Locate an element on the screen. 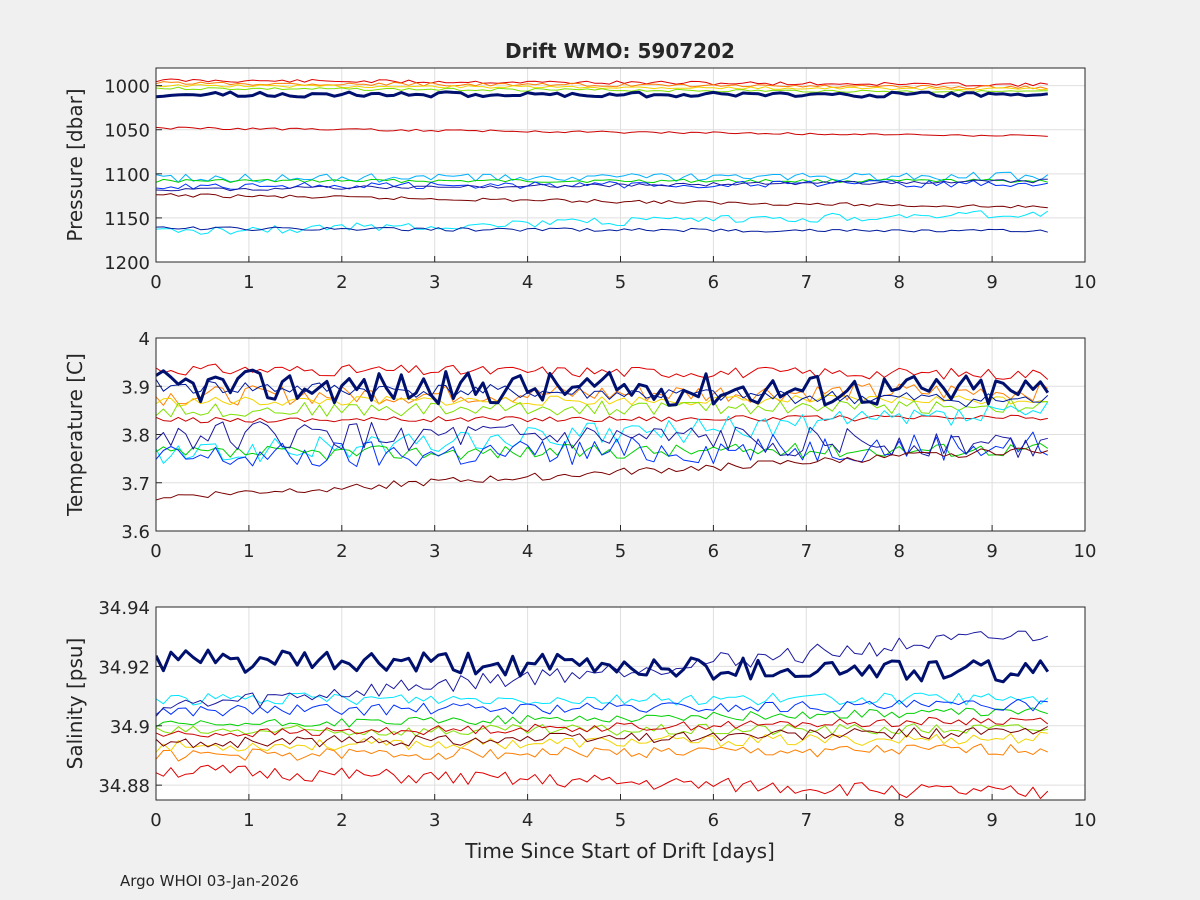 The image size is (1200, 900). y-tick-label: 1050 is located at coordinates (127, 131).